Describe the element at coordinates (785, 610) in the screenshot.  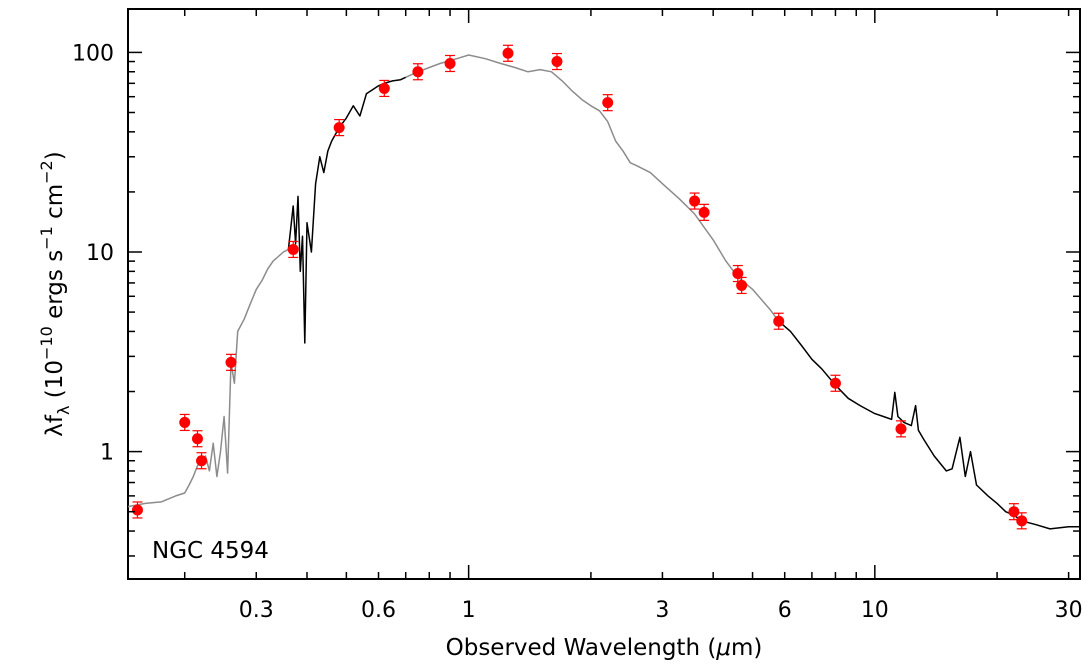
I see `x-tick-label: 6` at that location.